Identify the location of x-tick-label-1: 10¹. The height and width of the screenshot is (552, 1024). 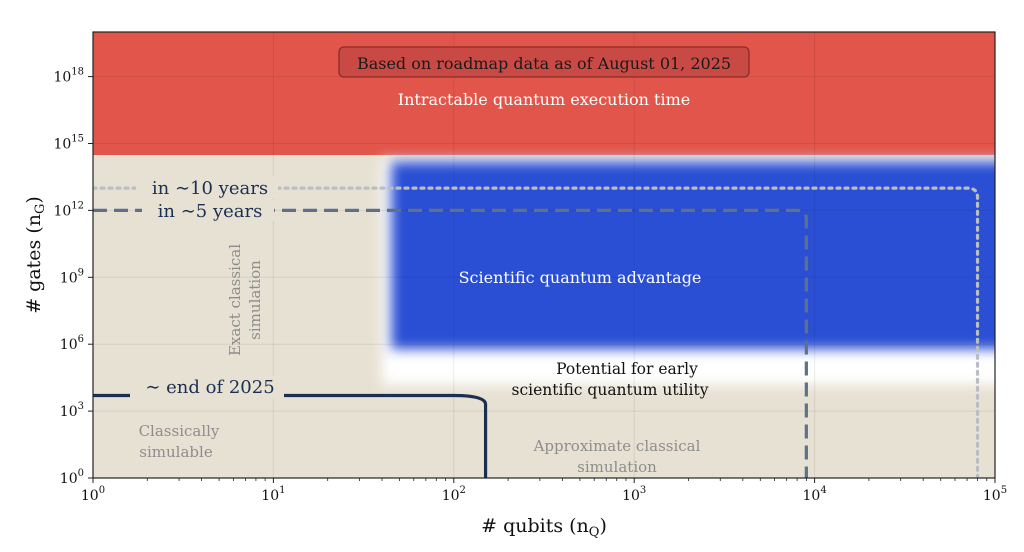
(273, 494).